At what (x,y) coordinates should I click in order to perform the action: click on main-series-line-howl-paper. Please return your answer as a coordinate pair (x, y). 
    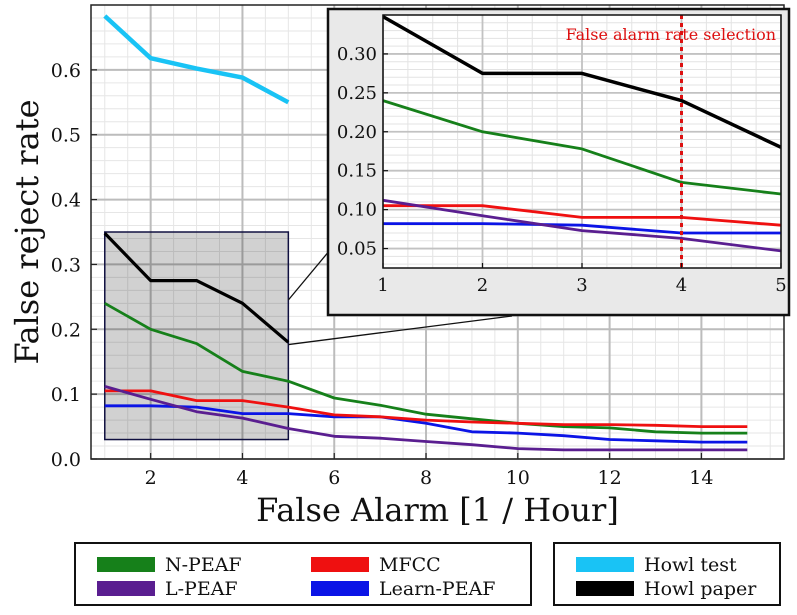
    Looking at the image, I should click on (196, 288).